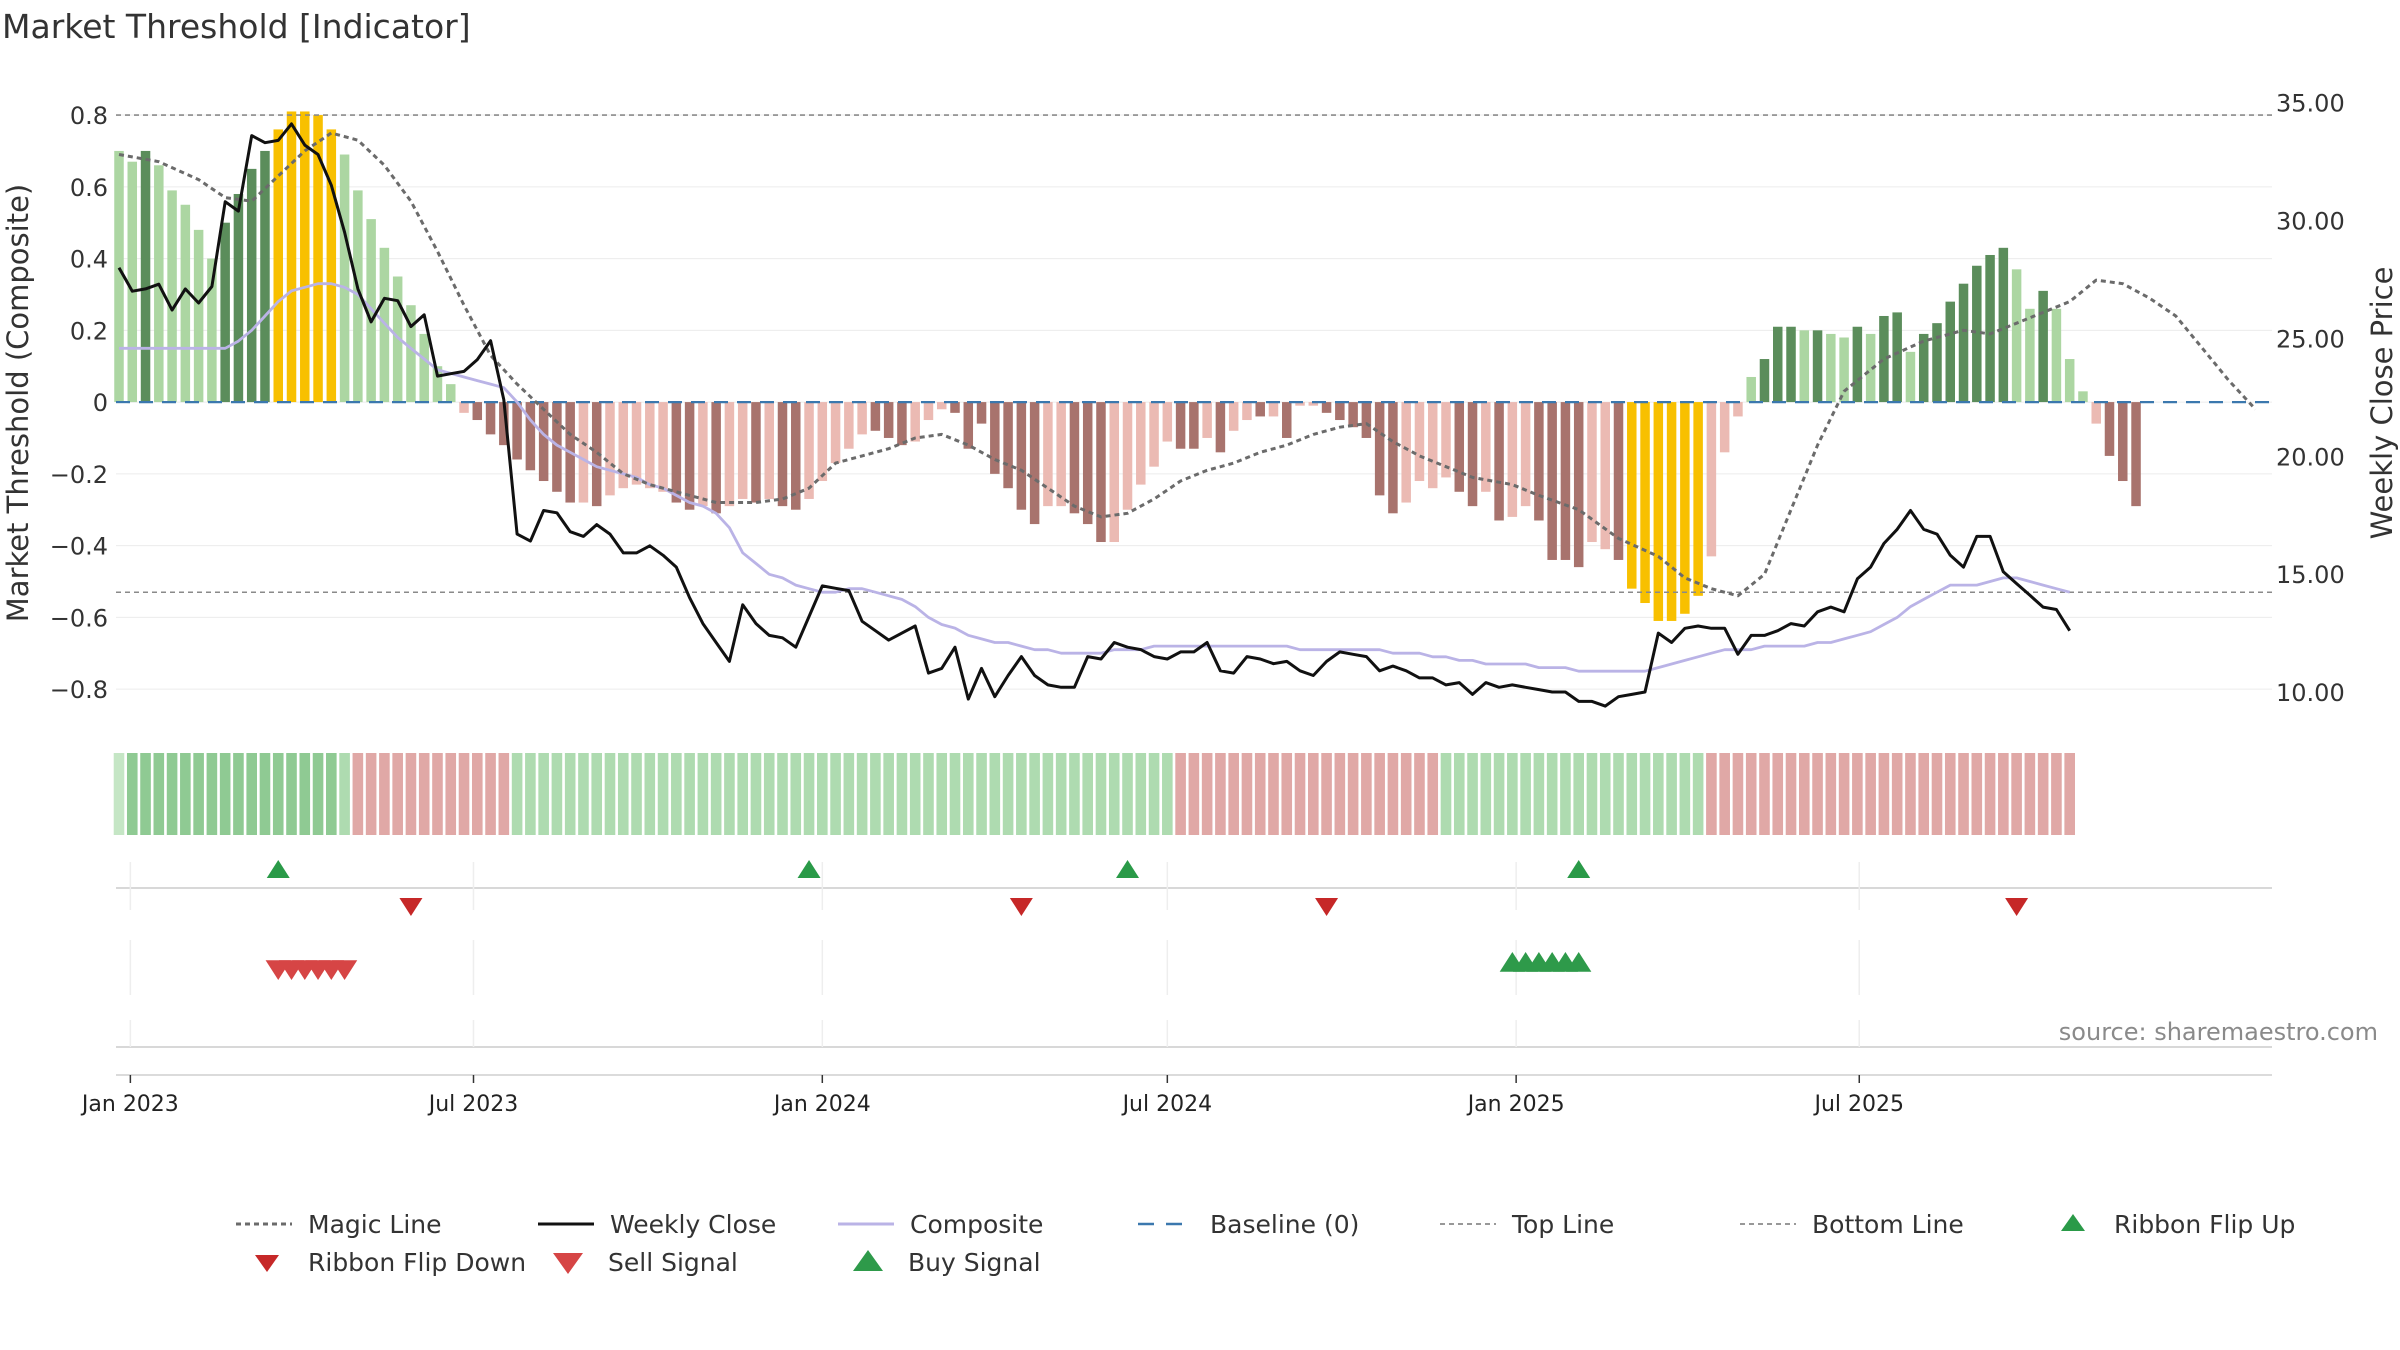  I want to click on right-axis-label: Weekly Close Price, so click(2382, 403).